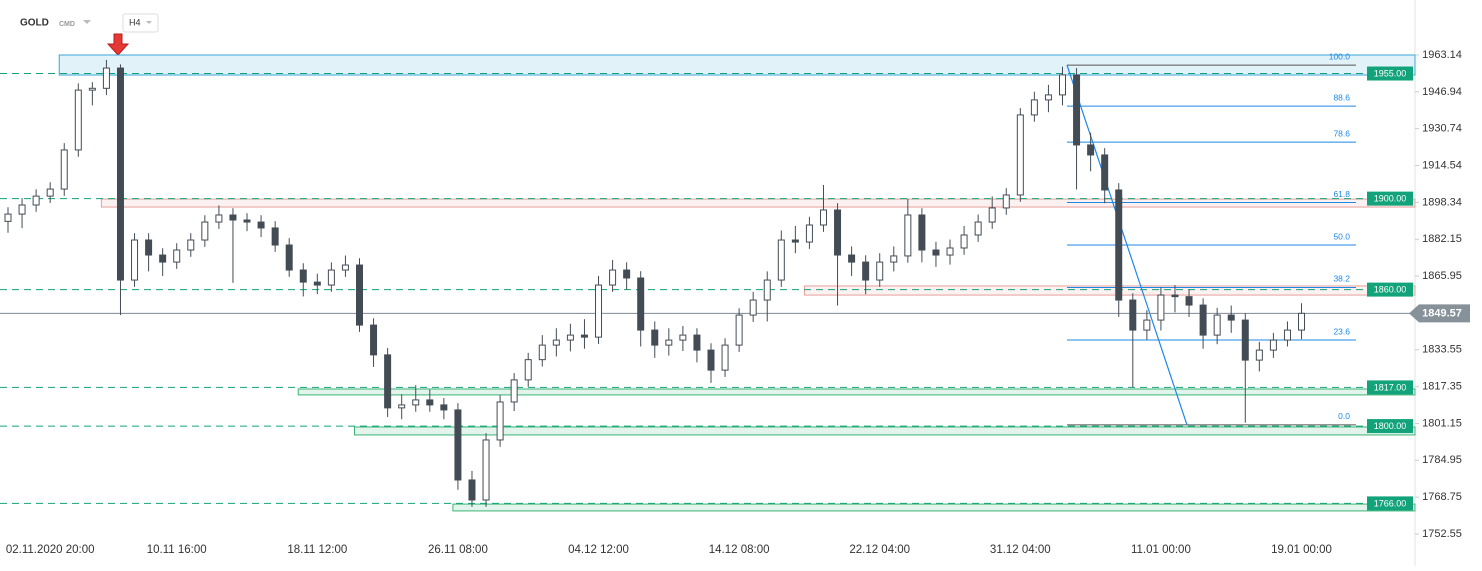 Image resolution: width=1482 pixels, height=571 pixels. I want to click on timeframe-arrow, so click(149, 22).